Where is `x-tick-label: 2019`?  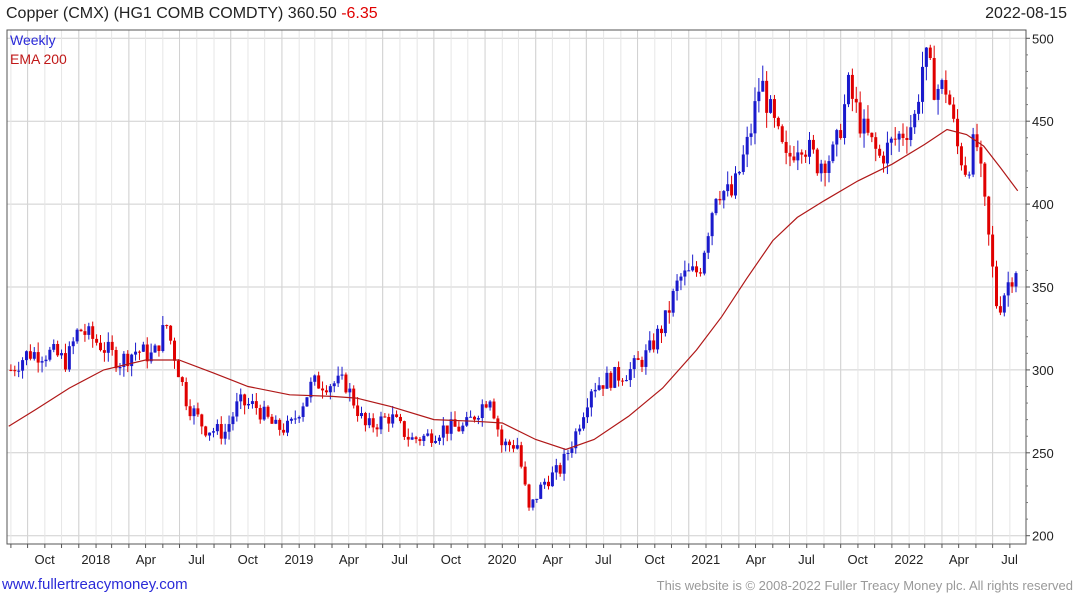
x-tick-label: 2019 is located at coordinates (298, 559).